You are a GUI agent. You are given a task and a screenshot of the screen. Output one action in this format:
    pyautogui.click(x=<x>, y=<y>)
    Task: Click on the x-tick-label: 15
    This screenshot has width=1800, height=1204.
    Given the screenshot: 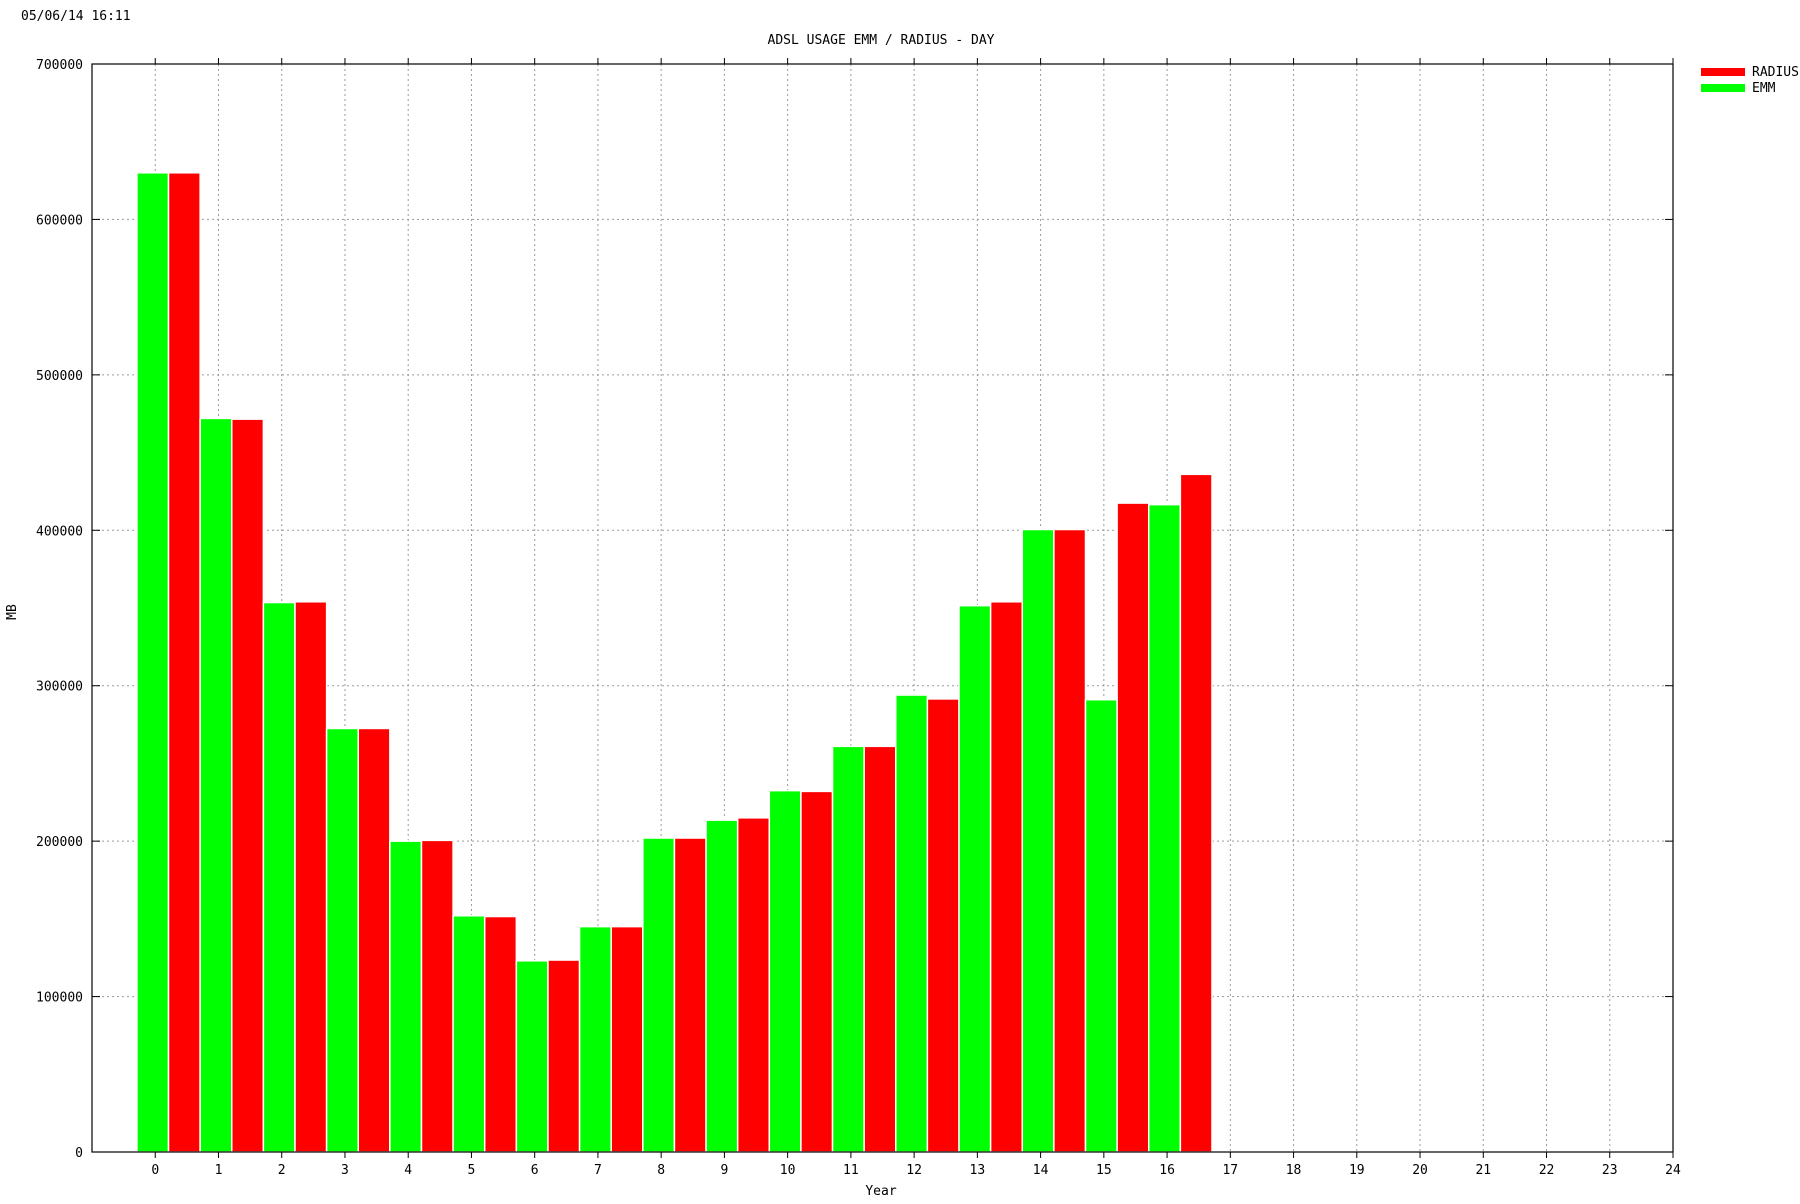 What is the action you would take?
    pyautogui.click(x=1104, y=1170)
    